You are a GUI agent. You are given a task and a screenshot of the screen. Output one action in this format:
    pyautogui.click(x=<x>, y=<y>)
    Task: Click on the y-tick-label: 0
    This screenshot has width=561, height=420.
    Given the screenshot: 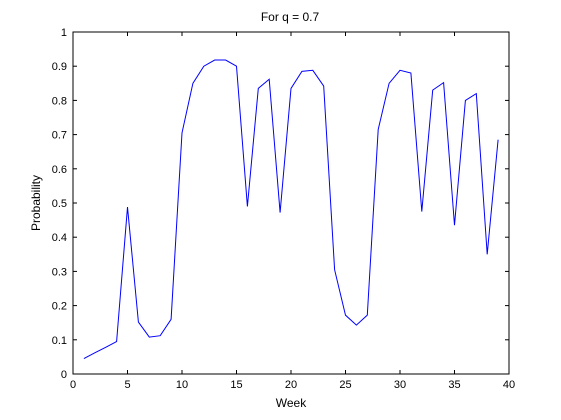 What is the action you would take?
    pyautogui.click(x=64, y=375)
    